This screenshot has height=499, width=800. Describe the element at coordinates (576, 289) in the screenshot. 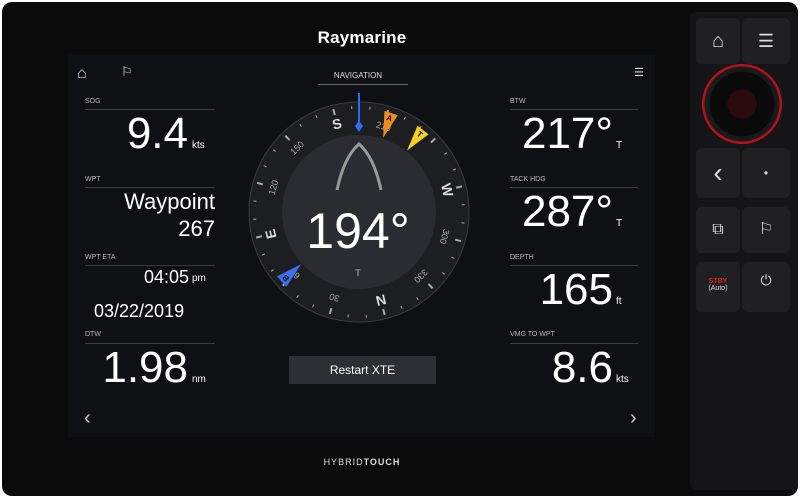

I see `depth-value: 165` at that location.